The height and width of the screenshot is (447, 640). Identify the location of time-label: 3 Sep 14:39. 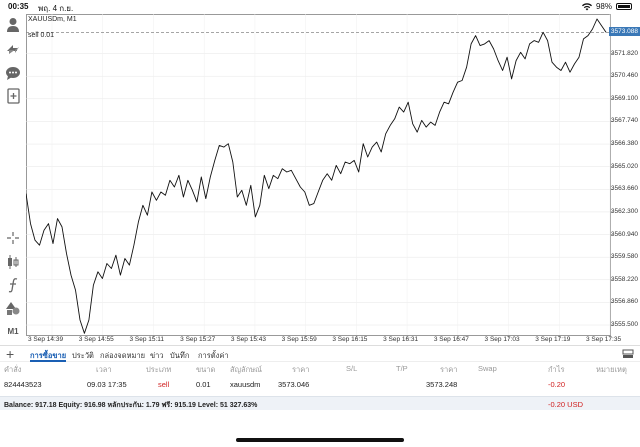
(46, 339).